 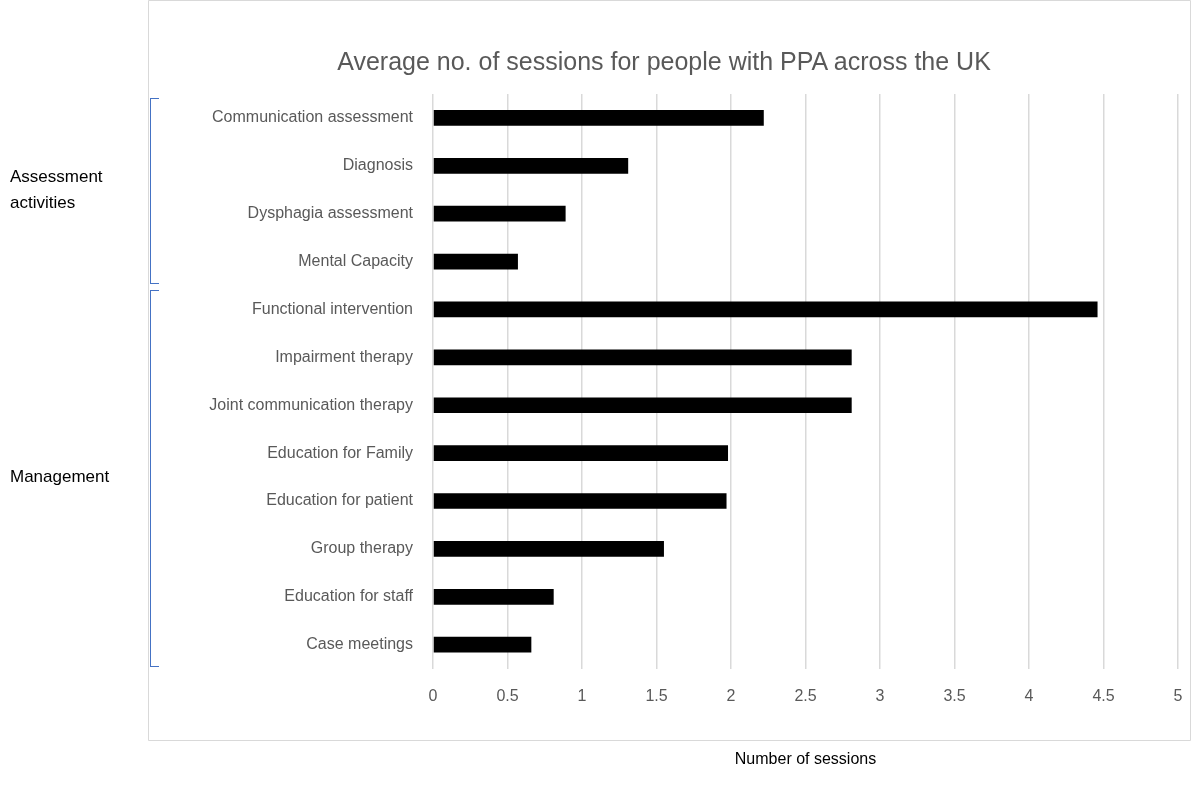 What do you see at coordinates (433, 695) in the screenshot?
I see `x-tick-label: 0` at bounding box center [433, 695].